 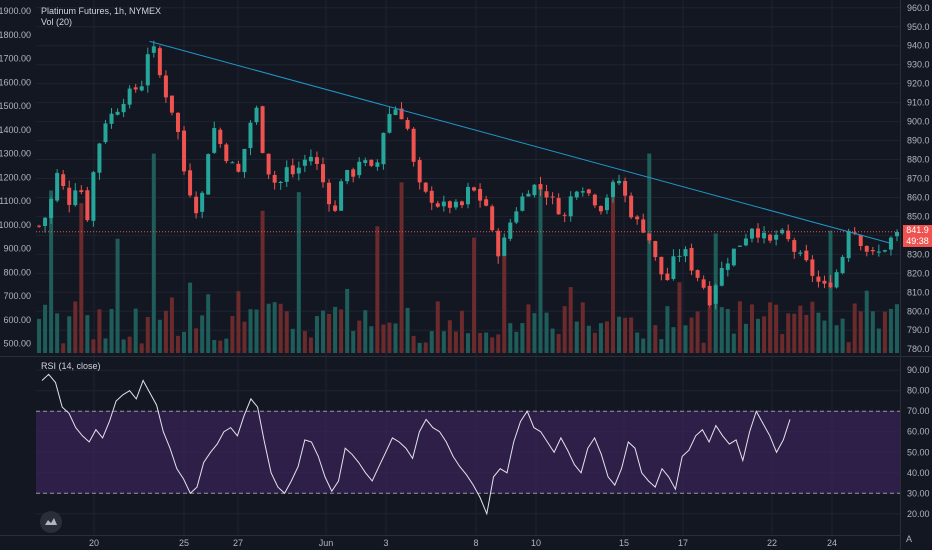 What do you see at coordinates (909, 539) in the screenshot?
I see `auto-scale-button: A` at bounding box center [909, 539].